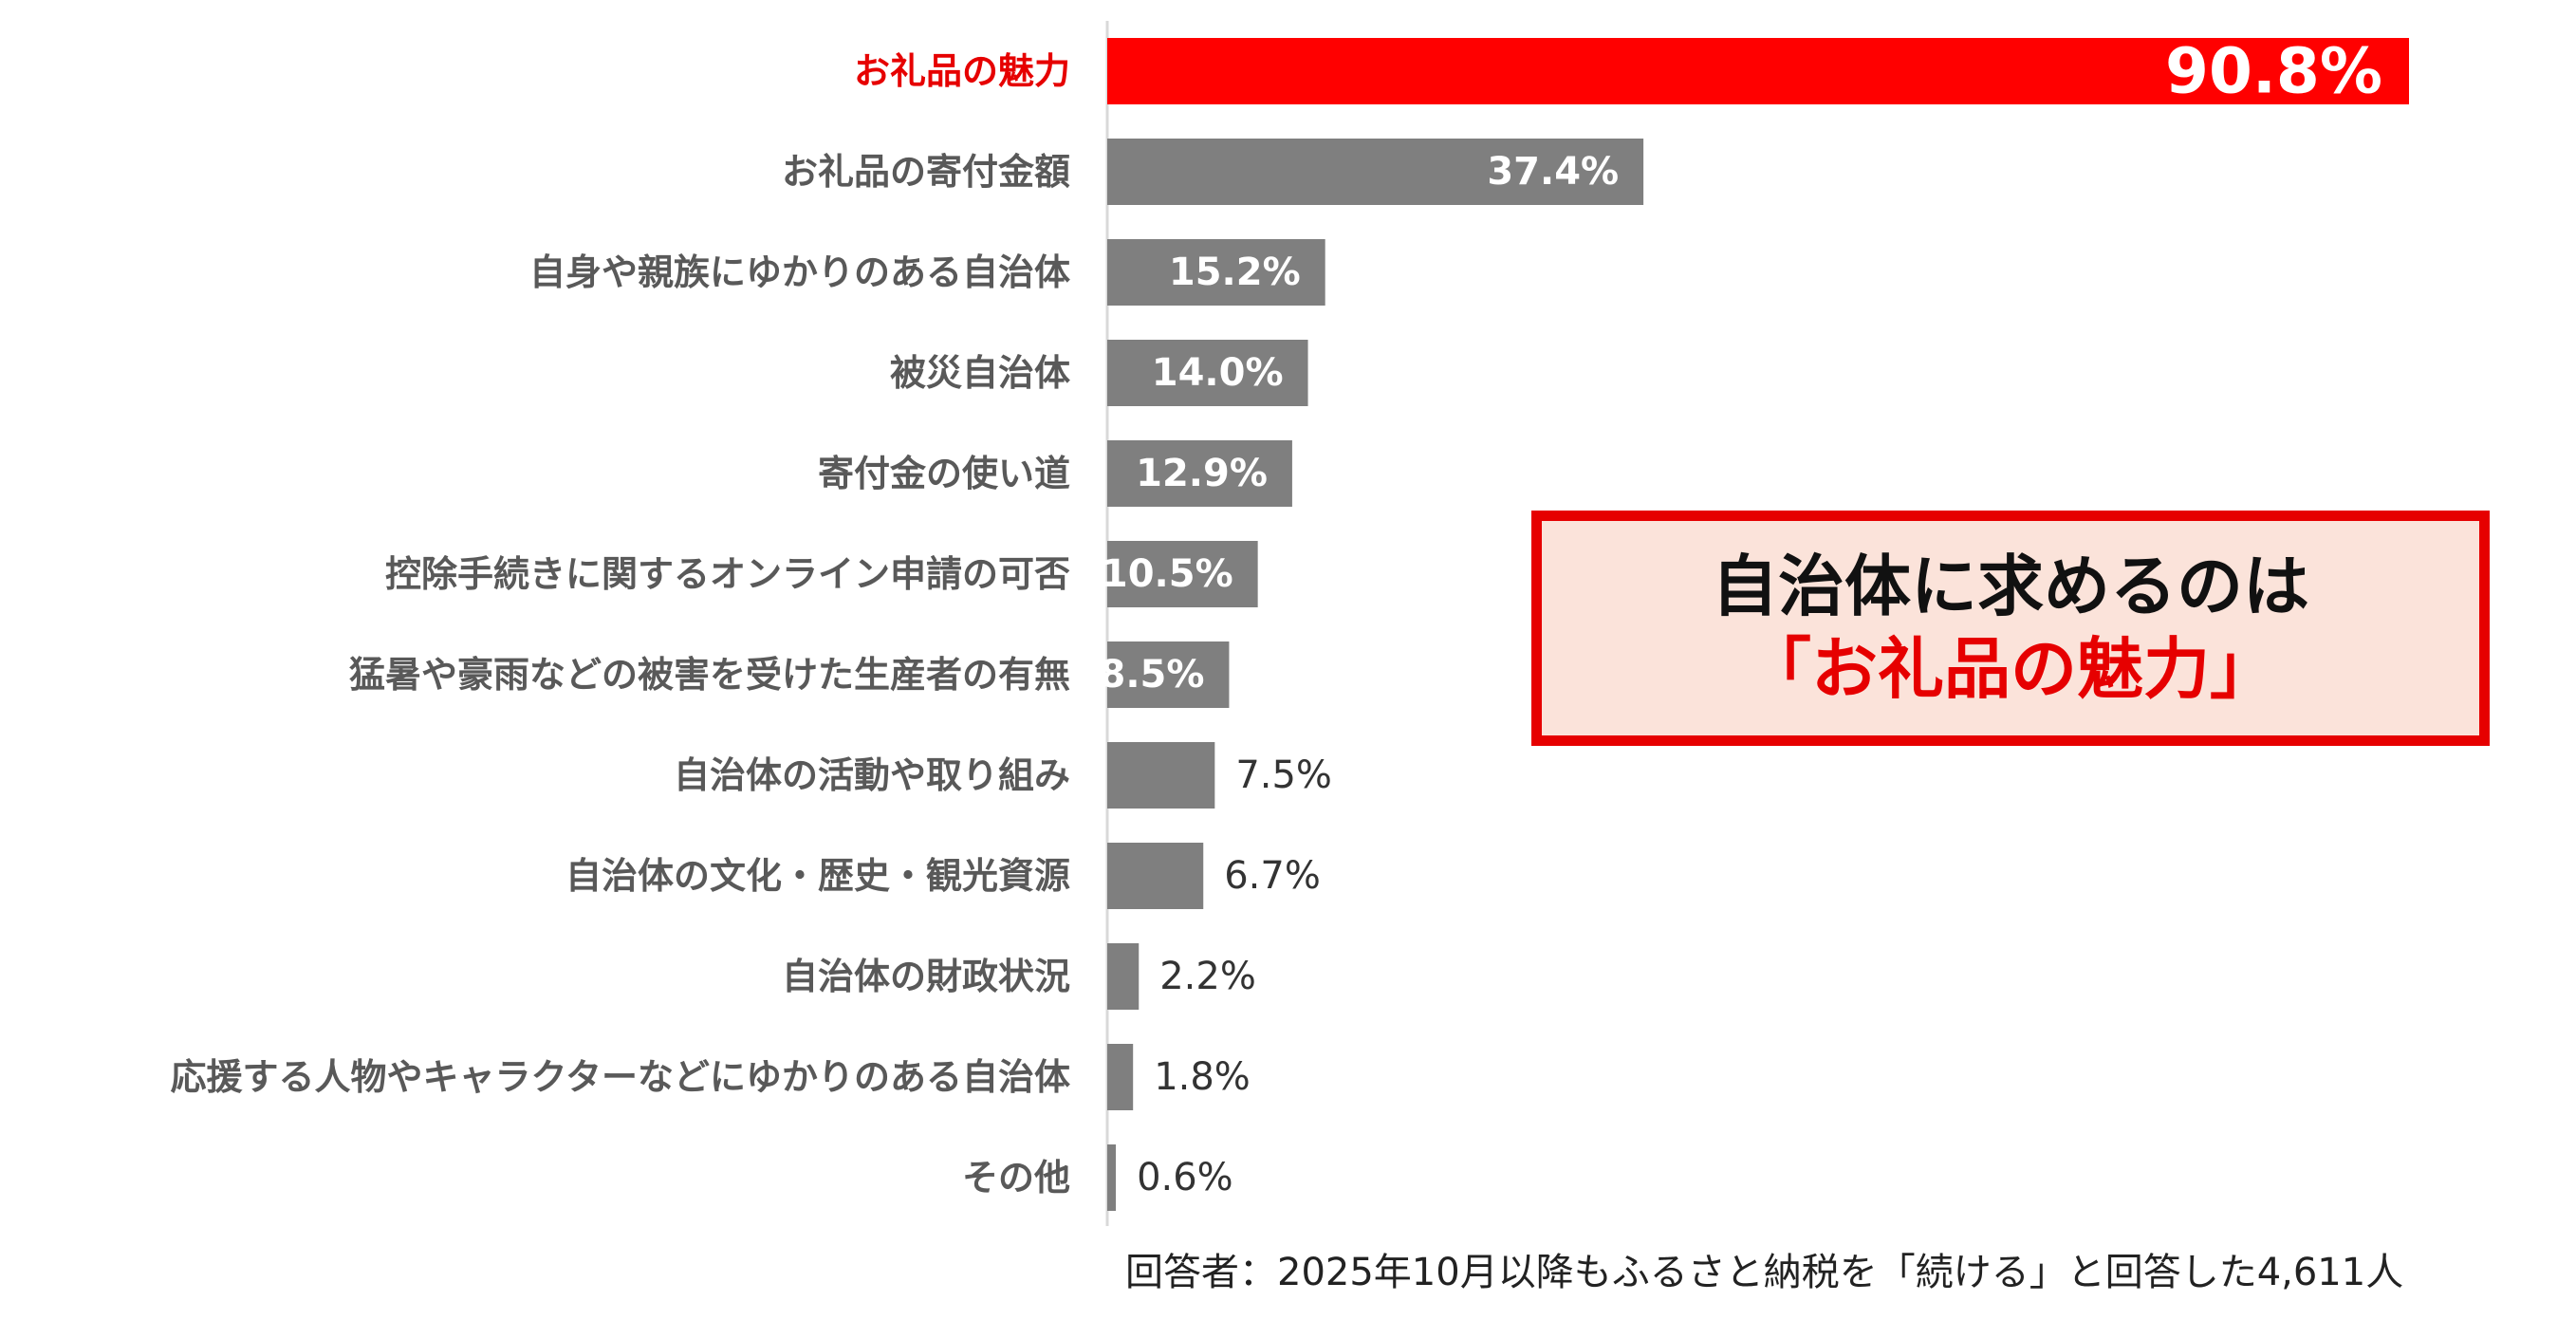 The image size is (2576, 1320). Describe the element at coordinates (872, 775) in the screenshot. I see `category-label: 自治体の活動や取り組み` at that location.